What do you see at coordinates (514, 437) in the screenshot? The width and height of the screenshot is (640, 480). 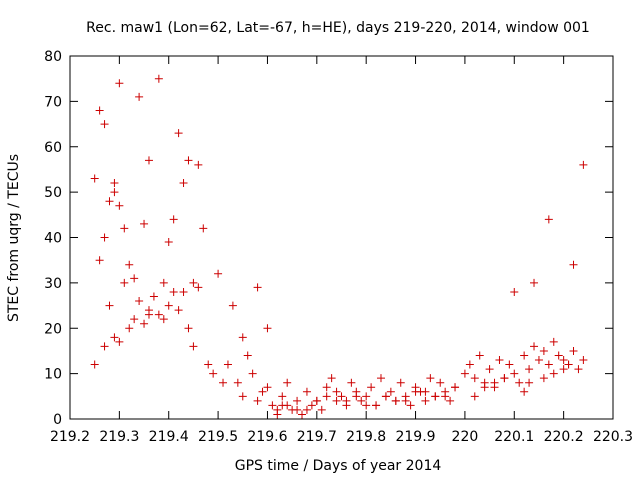 I see `x-tick-label: 220.1` at bounding box center [514, 437].